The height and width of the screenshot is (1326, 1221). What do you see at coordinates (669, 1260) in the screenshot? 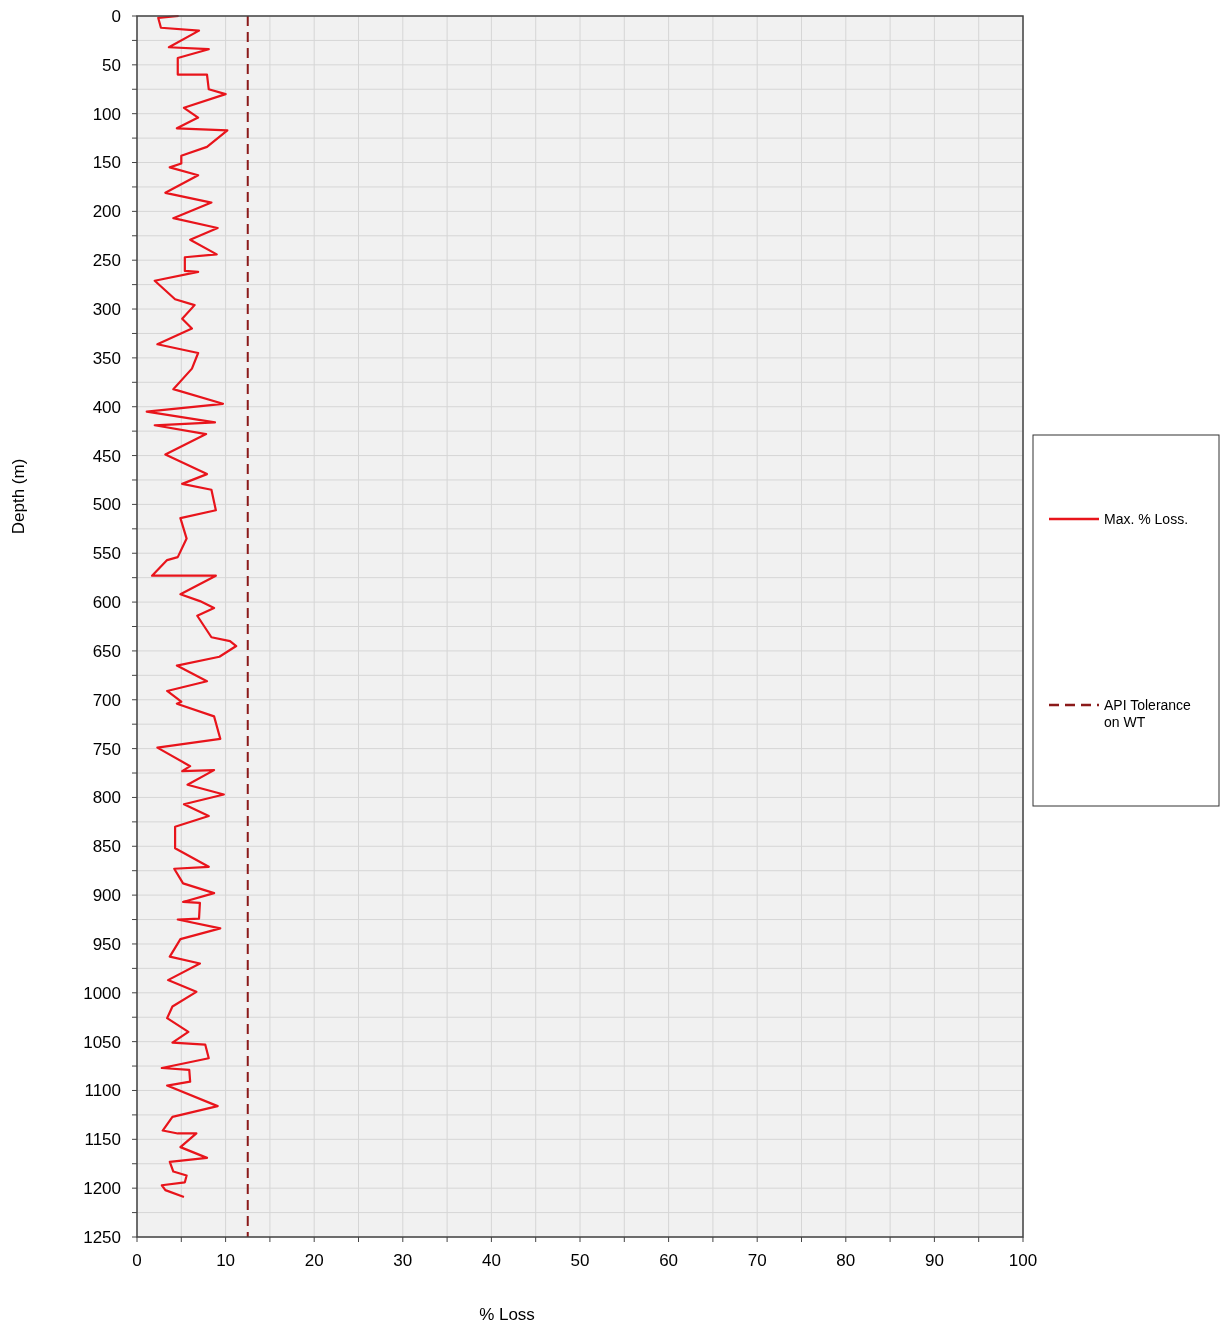
I see `x-tick-label: 60` at bounding box center [669, 1260].